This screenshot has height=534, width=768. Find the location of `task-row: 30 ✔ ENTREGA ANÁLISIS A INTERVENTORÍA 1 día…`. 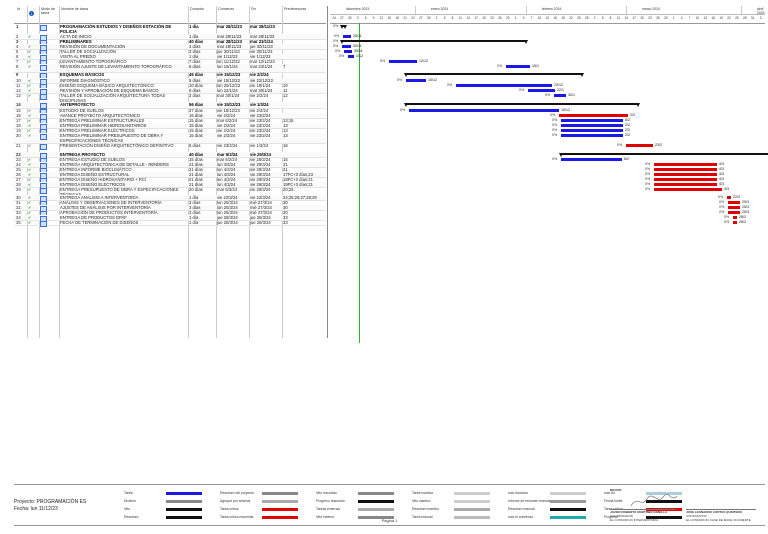

task-row: 30 ✔ ENTREGA ANÁLISIS A INTERVENTORÍA 1 día… is located at coordinates (170, 198).